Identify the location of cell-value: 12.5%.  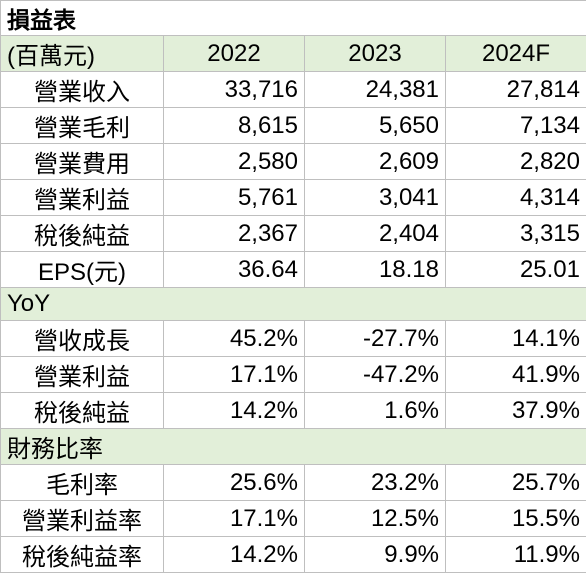
(375, 519).